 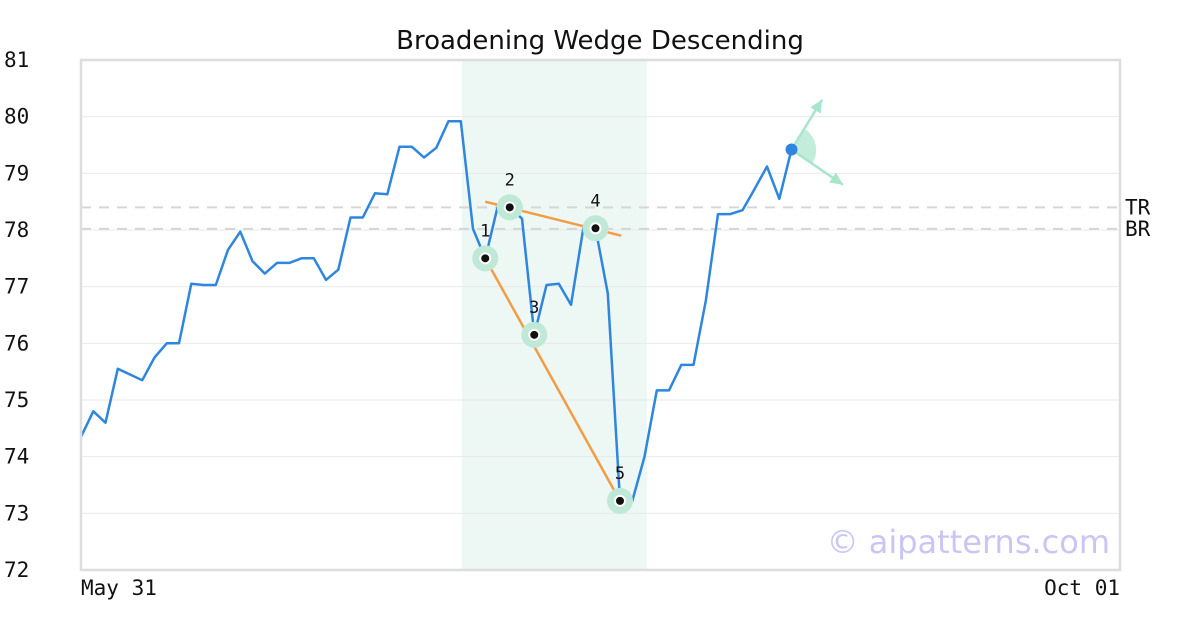 I want to click on pattern-point-label: 4, so click(x=595, y=201).